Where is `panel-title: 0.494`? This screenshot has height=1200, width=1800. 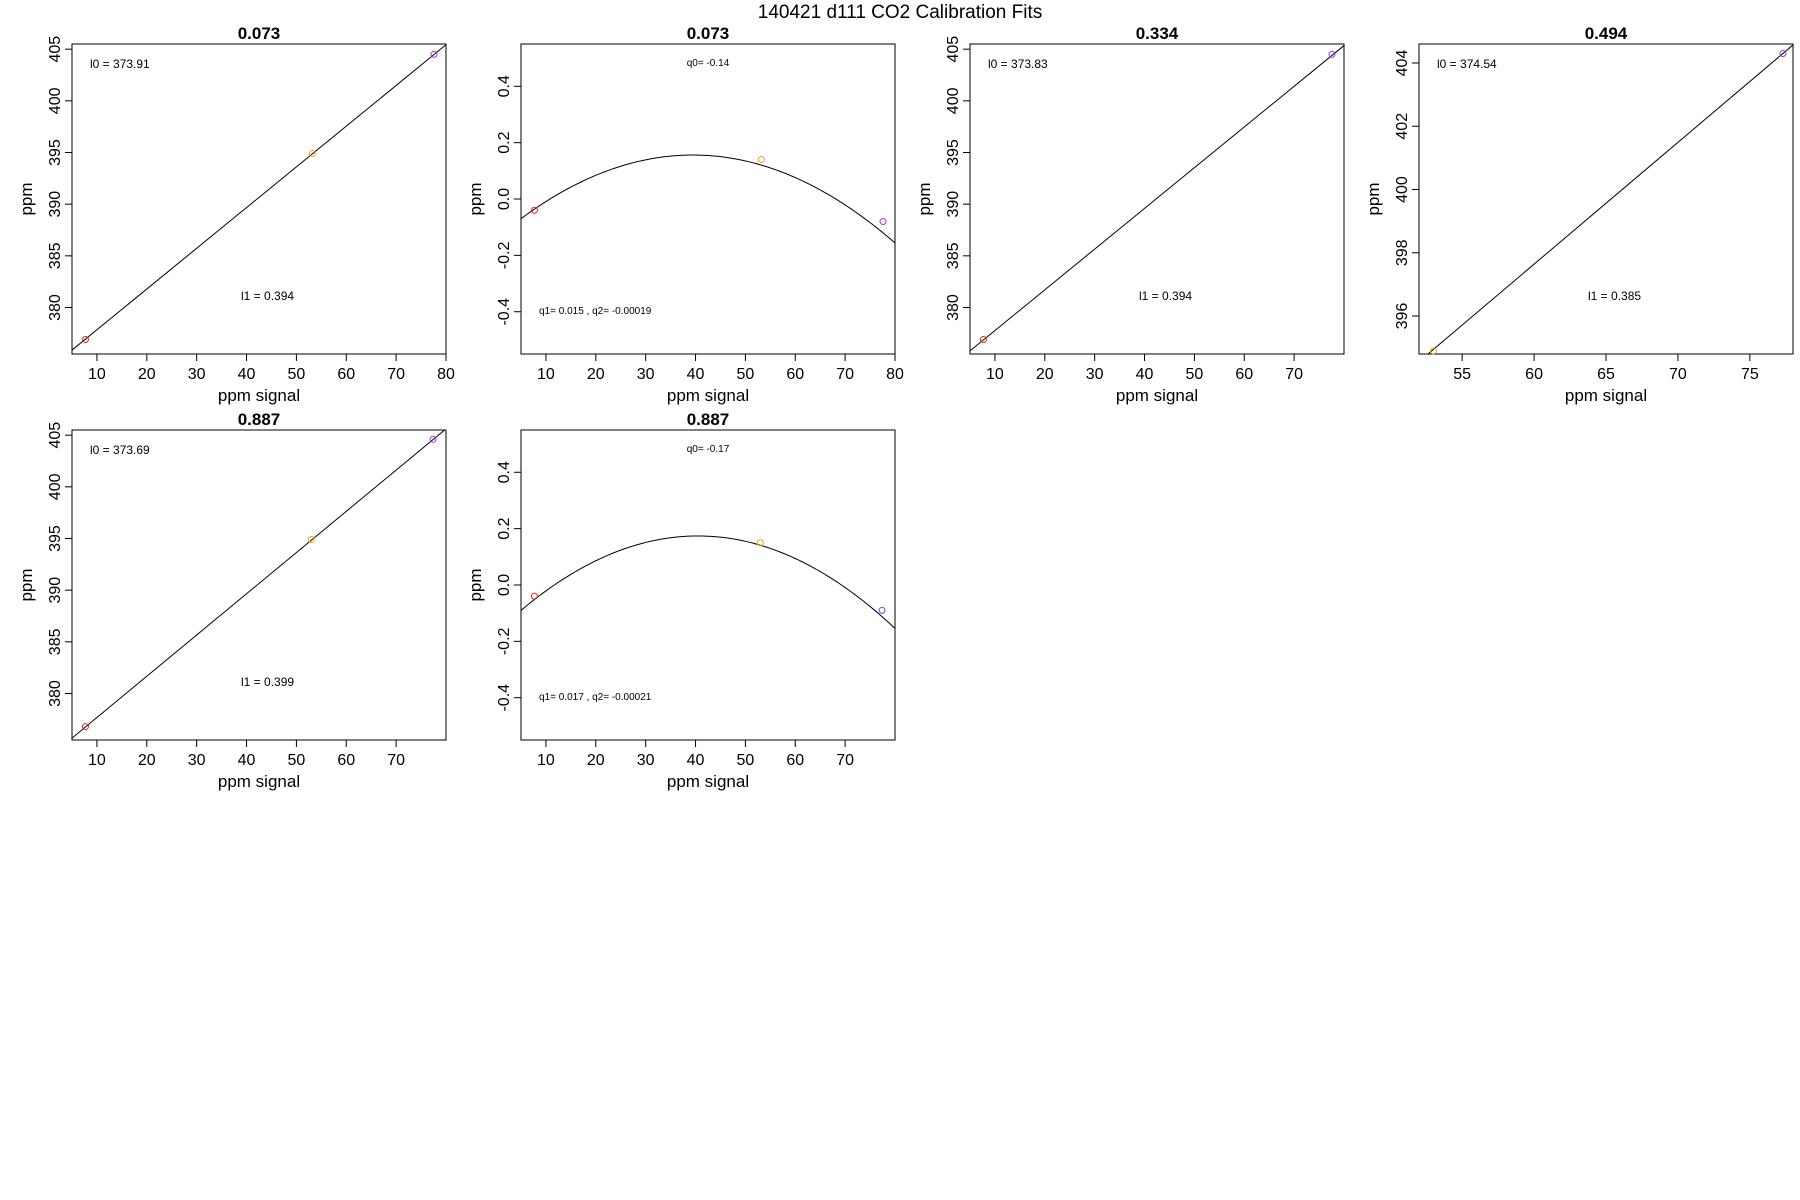 panel-title: 0.494 is located at coordinates (1606, 33).